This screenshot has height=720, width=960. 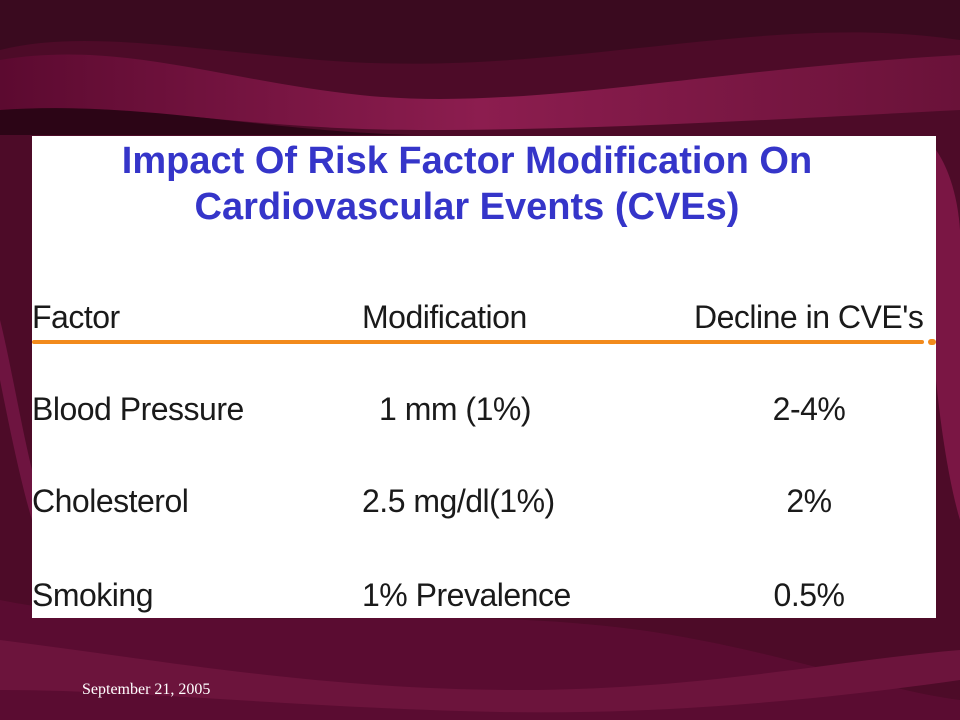 What do you see at coordinates (478, 342) in the screenshot?
I see `header-divider` at bounding box center [478, 342].